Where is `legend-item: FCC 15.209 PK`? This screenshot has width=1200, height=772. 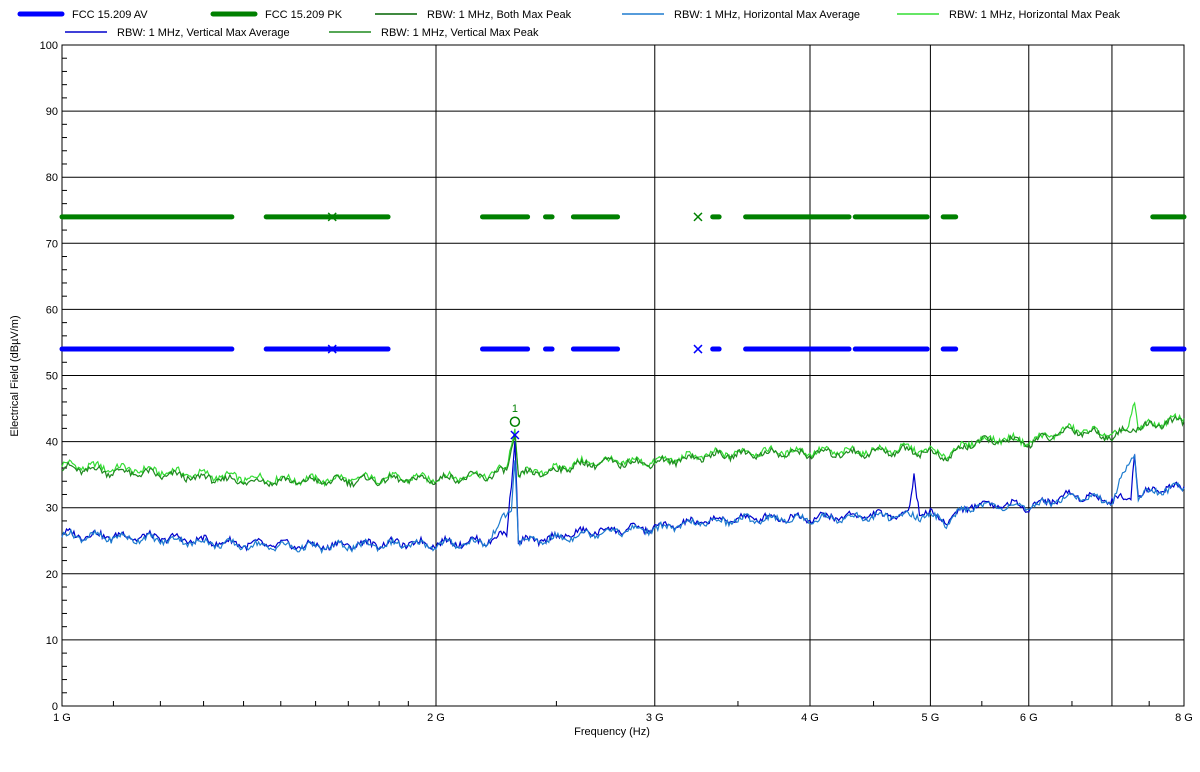 legend-item: FCC 15.209 PK is located at coordinates (276, 15).